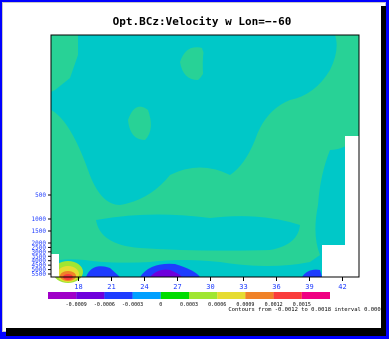 The height and width of the screenshot is (339, 389). What do you see at coordinates (132, 305) in the screenshot?
I see `legend-label: -0.0003` at bounding box center [132, 305].